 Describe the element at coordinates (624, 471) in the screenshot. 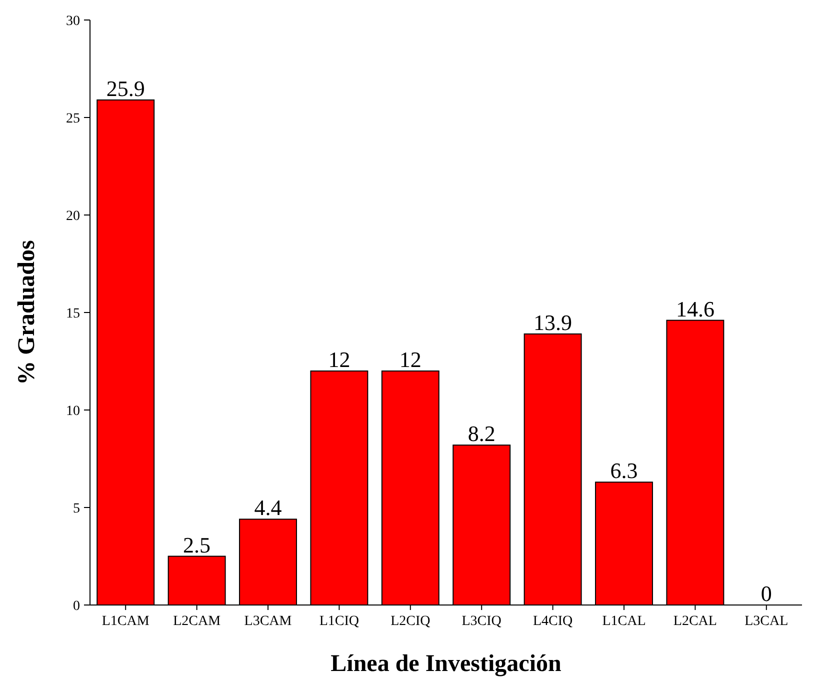

I see `data-label: 6.3` at that location.